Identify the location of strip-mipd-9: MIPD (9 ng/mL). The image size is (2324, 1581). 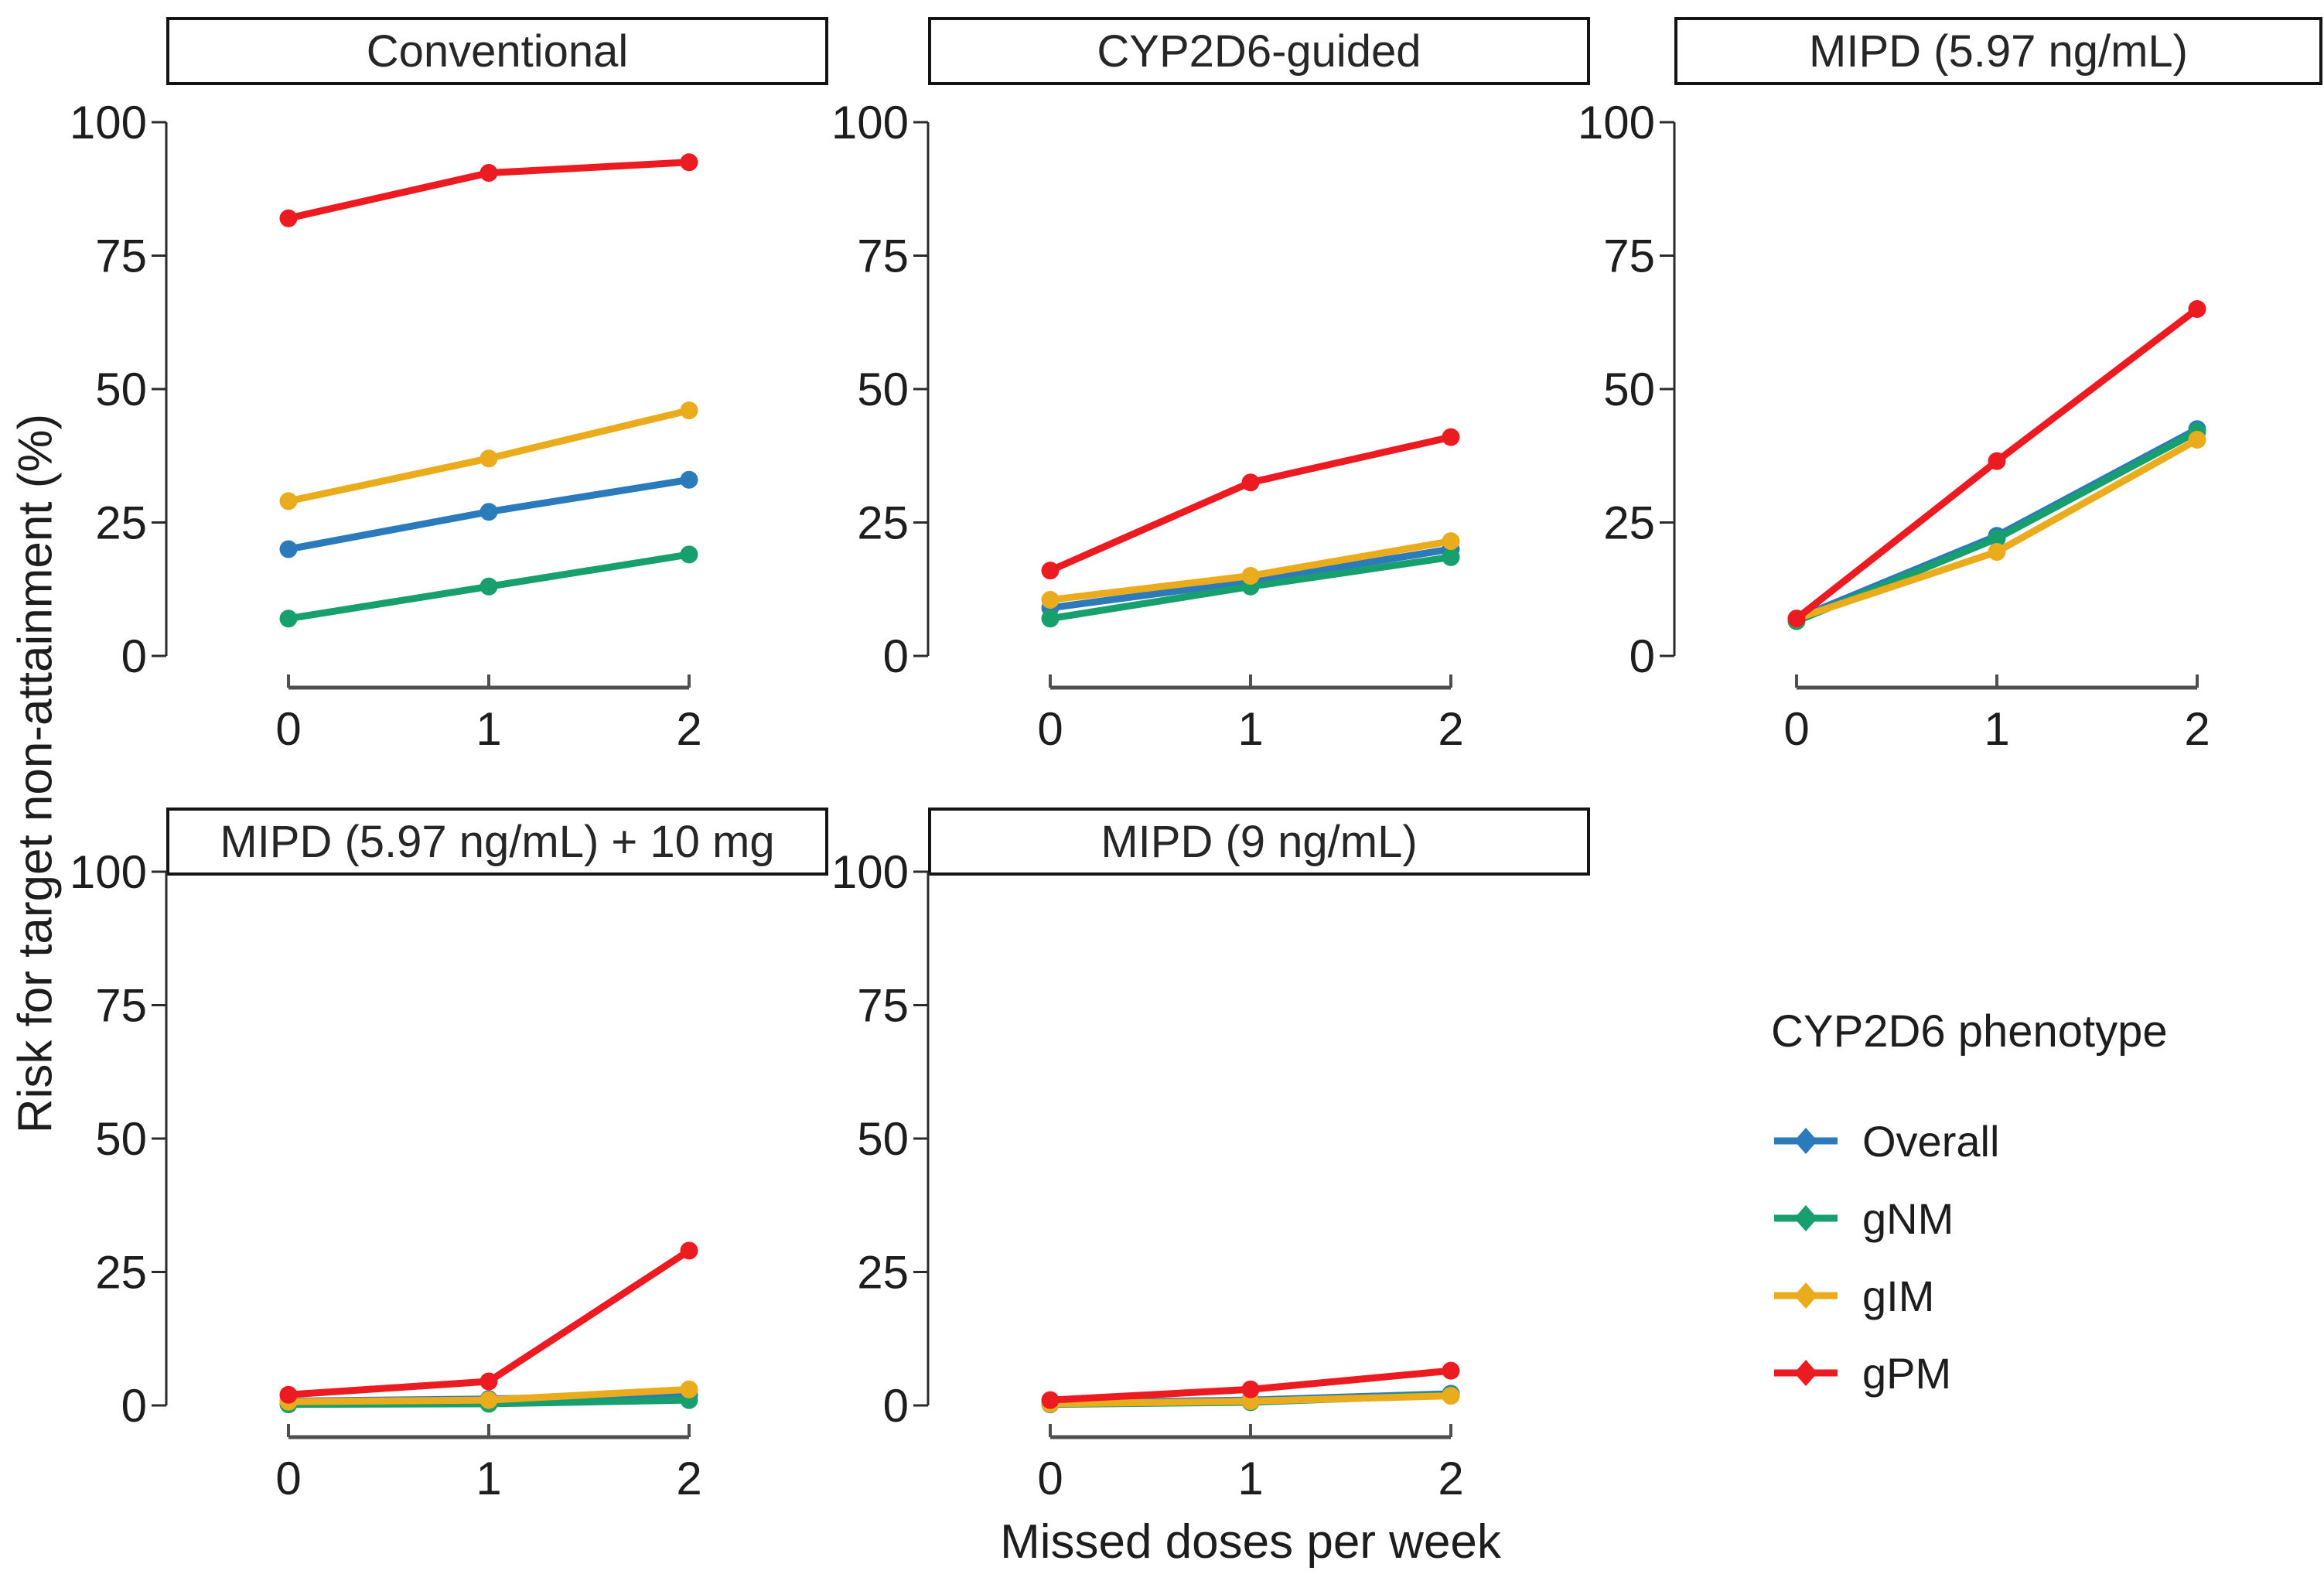
(1259, 842).